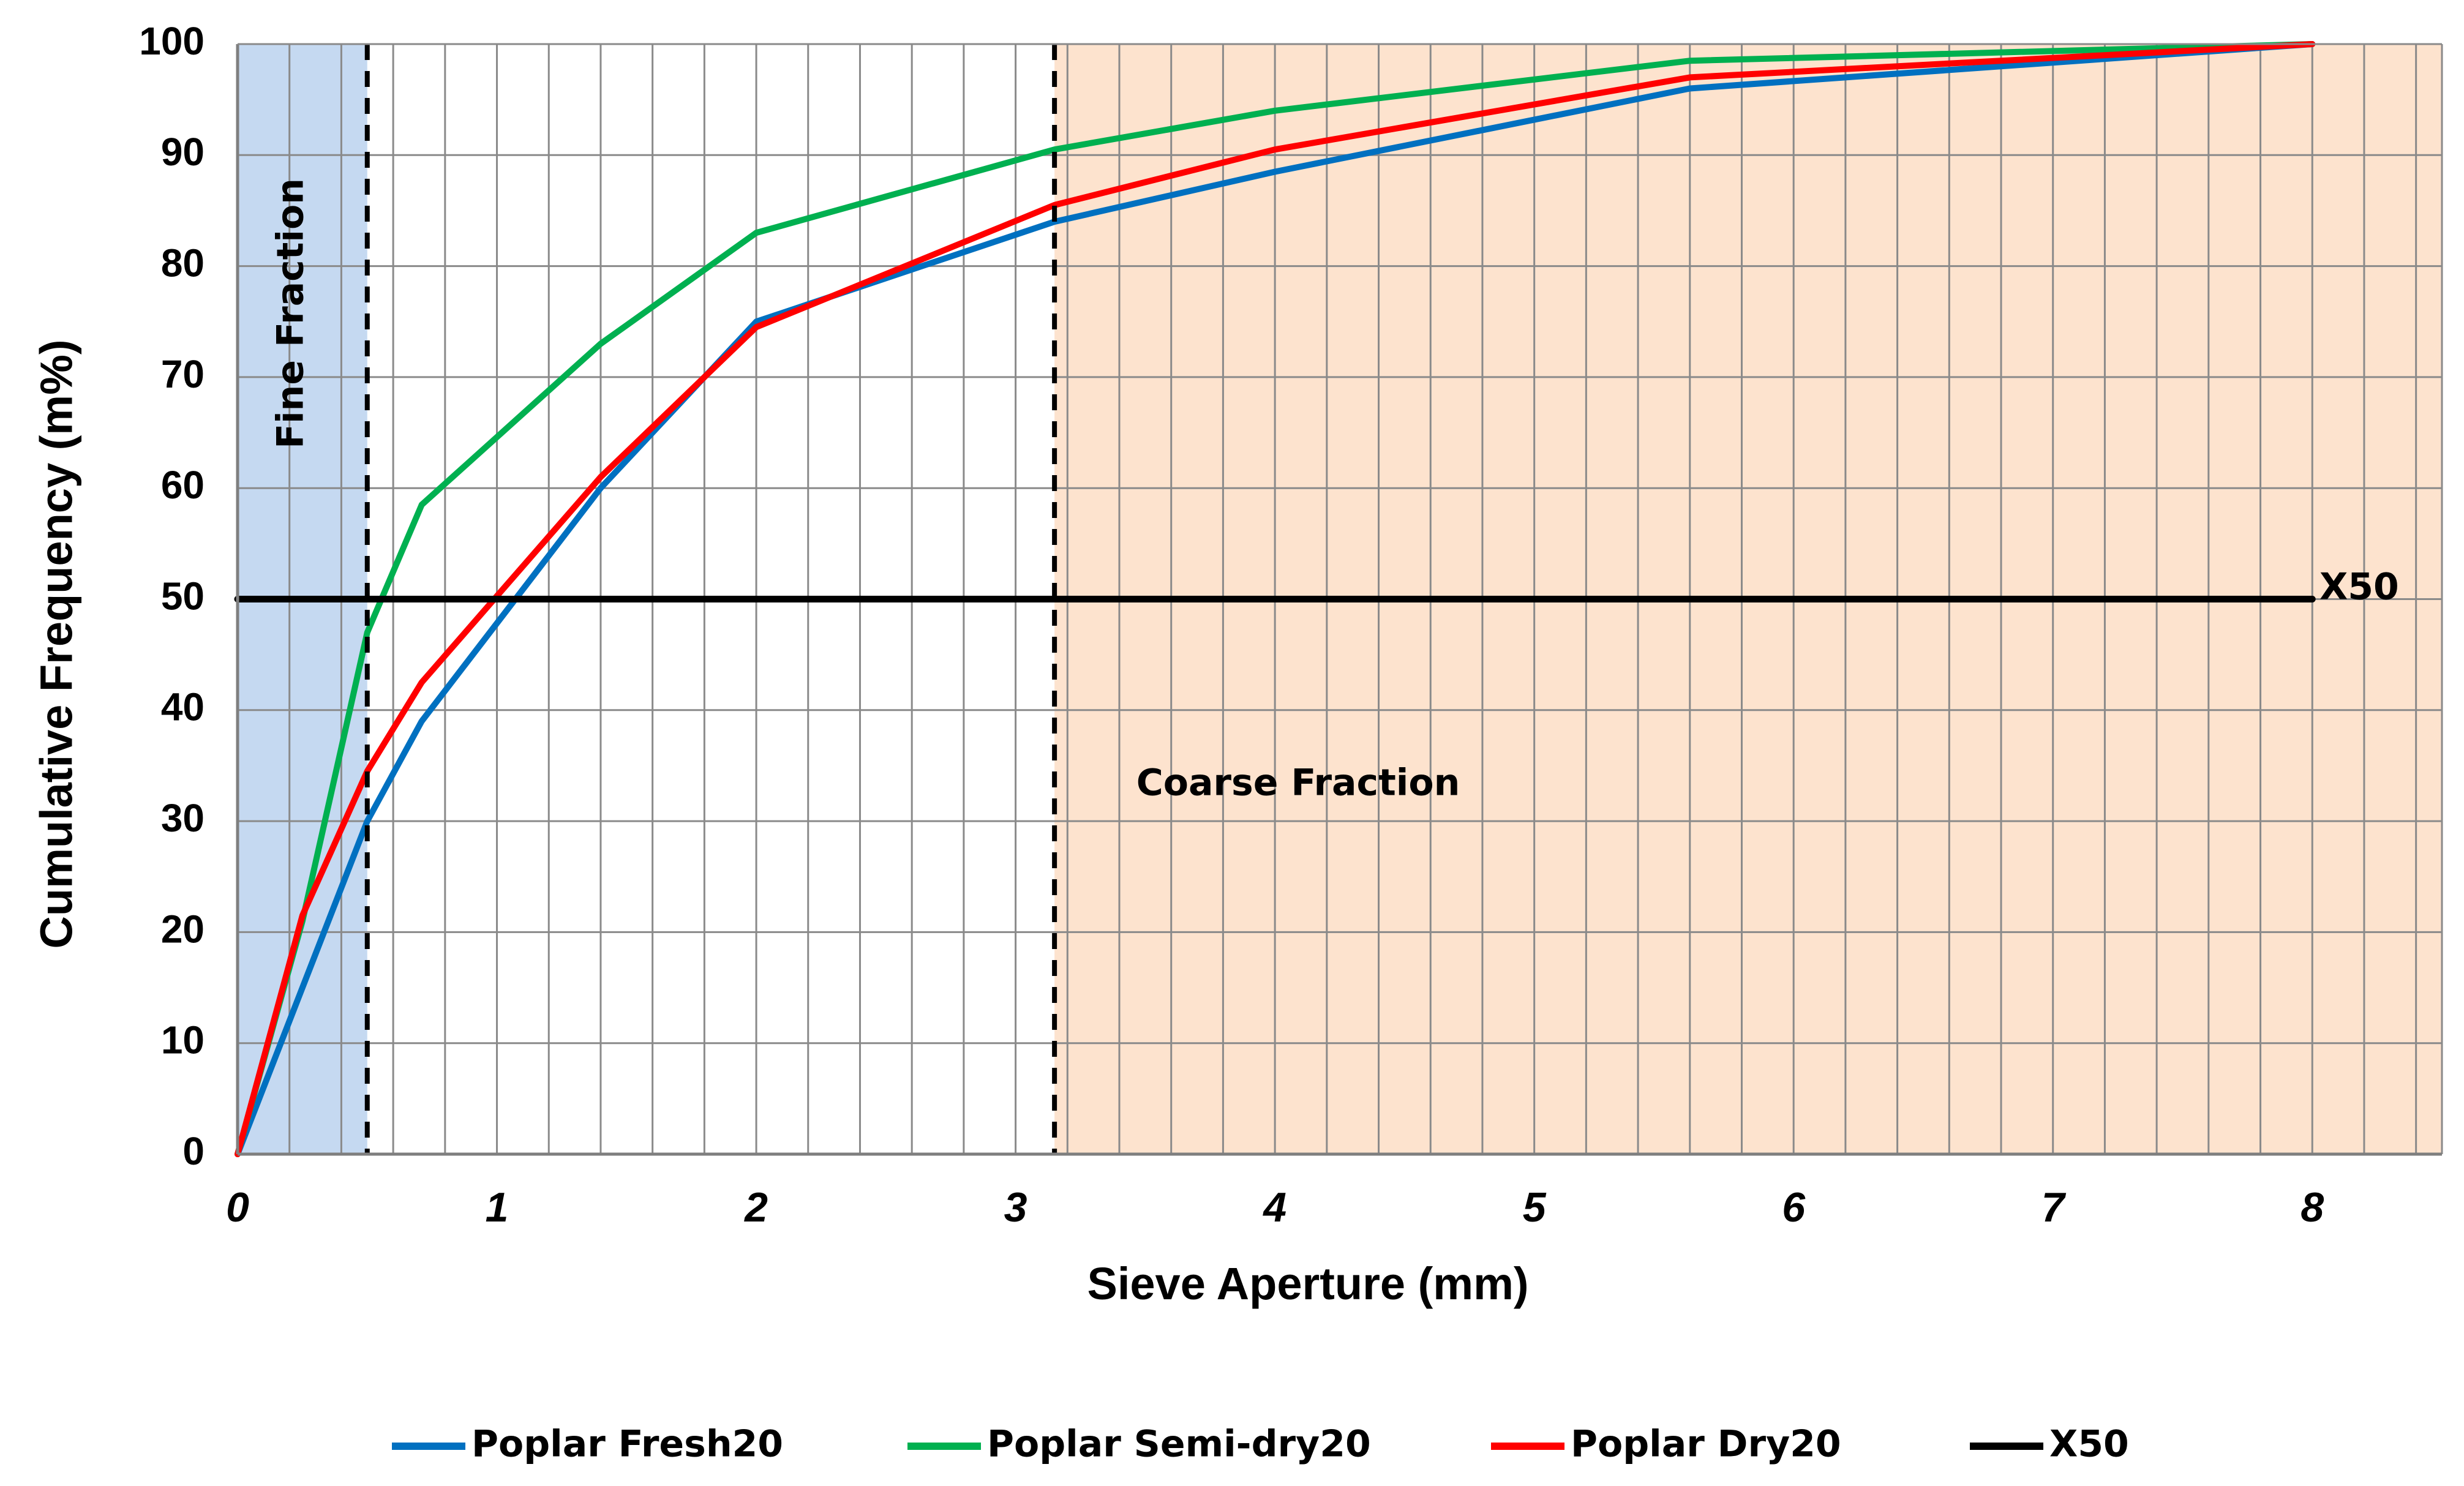 The width and height of the screenshot is (2464, 1486). I want to click on coarse-fraction-label: Coarse Fraction, so click(1298, 783).